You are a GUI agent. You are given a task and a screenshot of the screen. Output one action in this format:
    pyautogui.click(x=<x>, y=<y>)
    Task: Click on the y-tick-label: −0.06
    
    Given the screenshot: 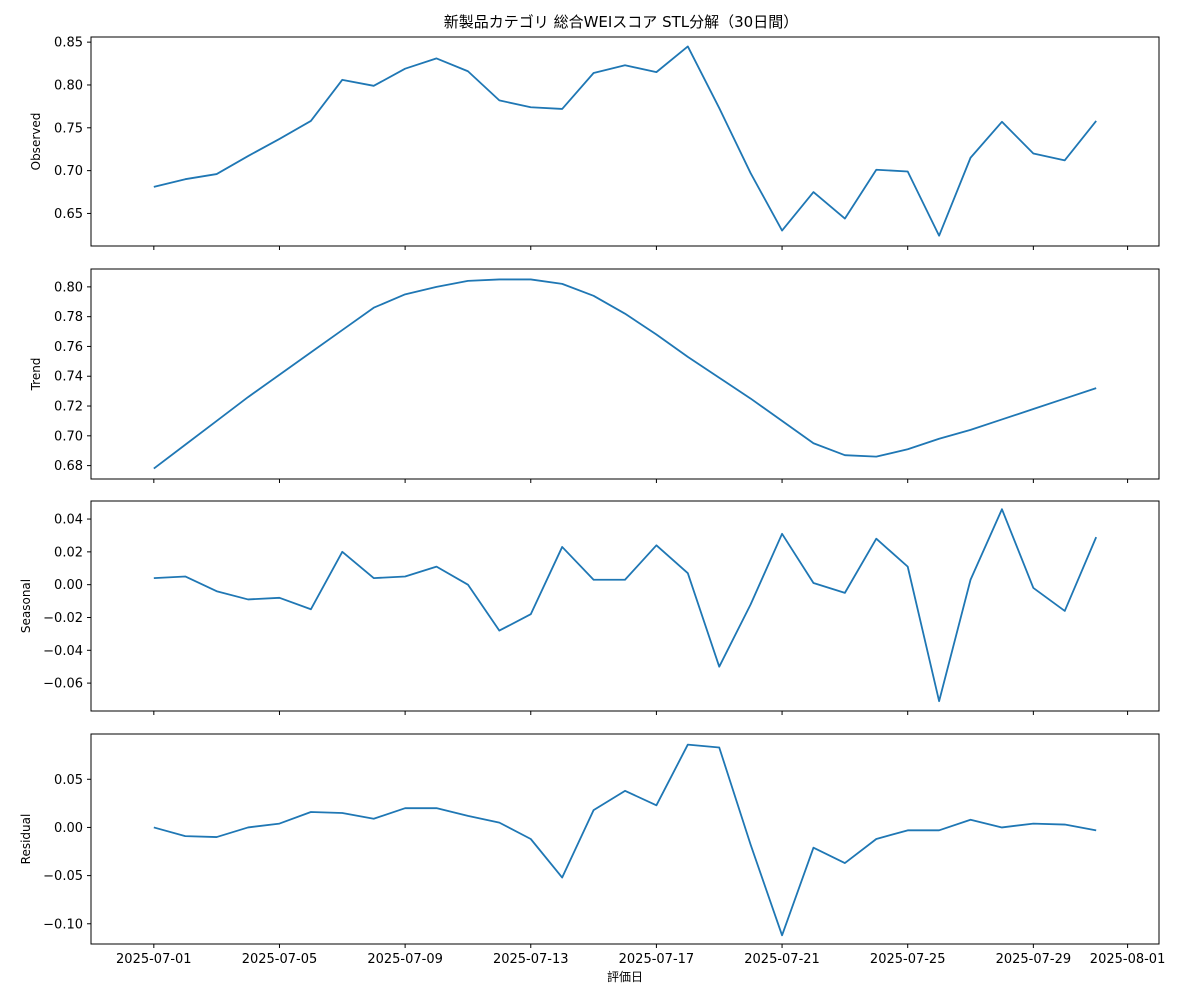 What is the action you would take?
    pyautogui.click(x=63, y=684)
    